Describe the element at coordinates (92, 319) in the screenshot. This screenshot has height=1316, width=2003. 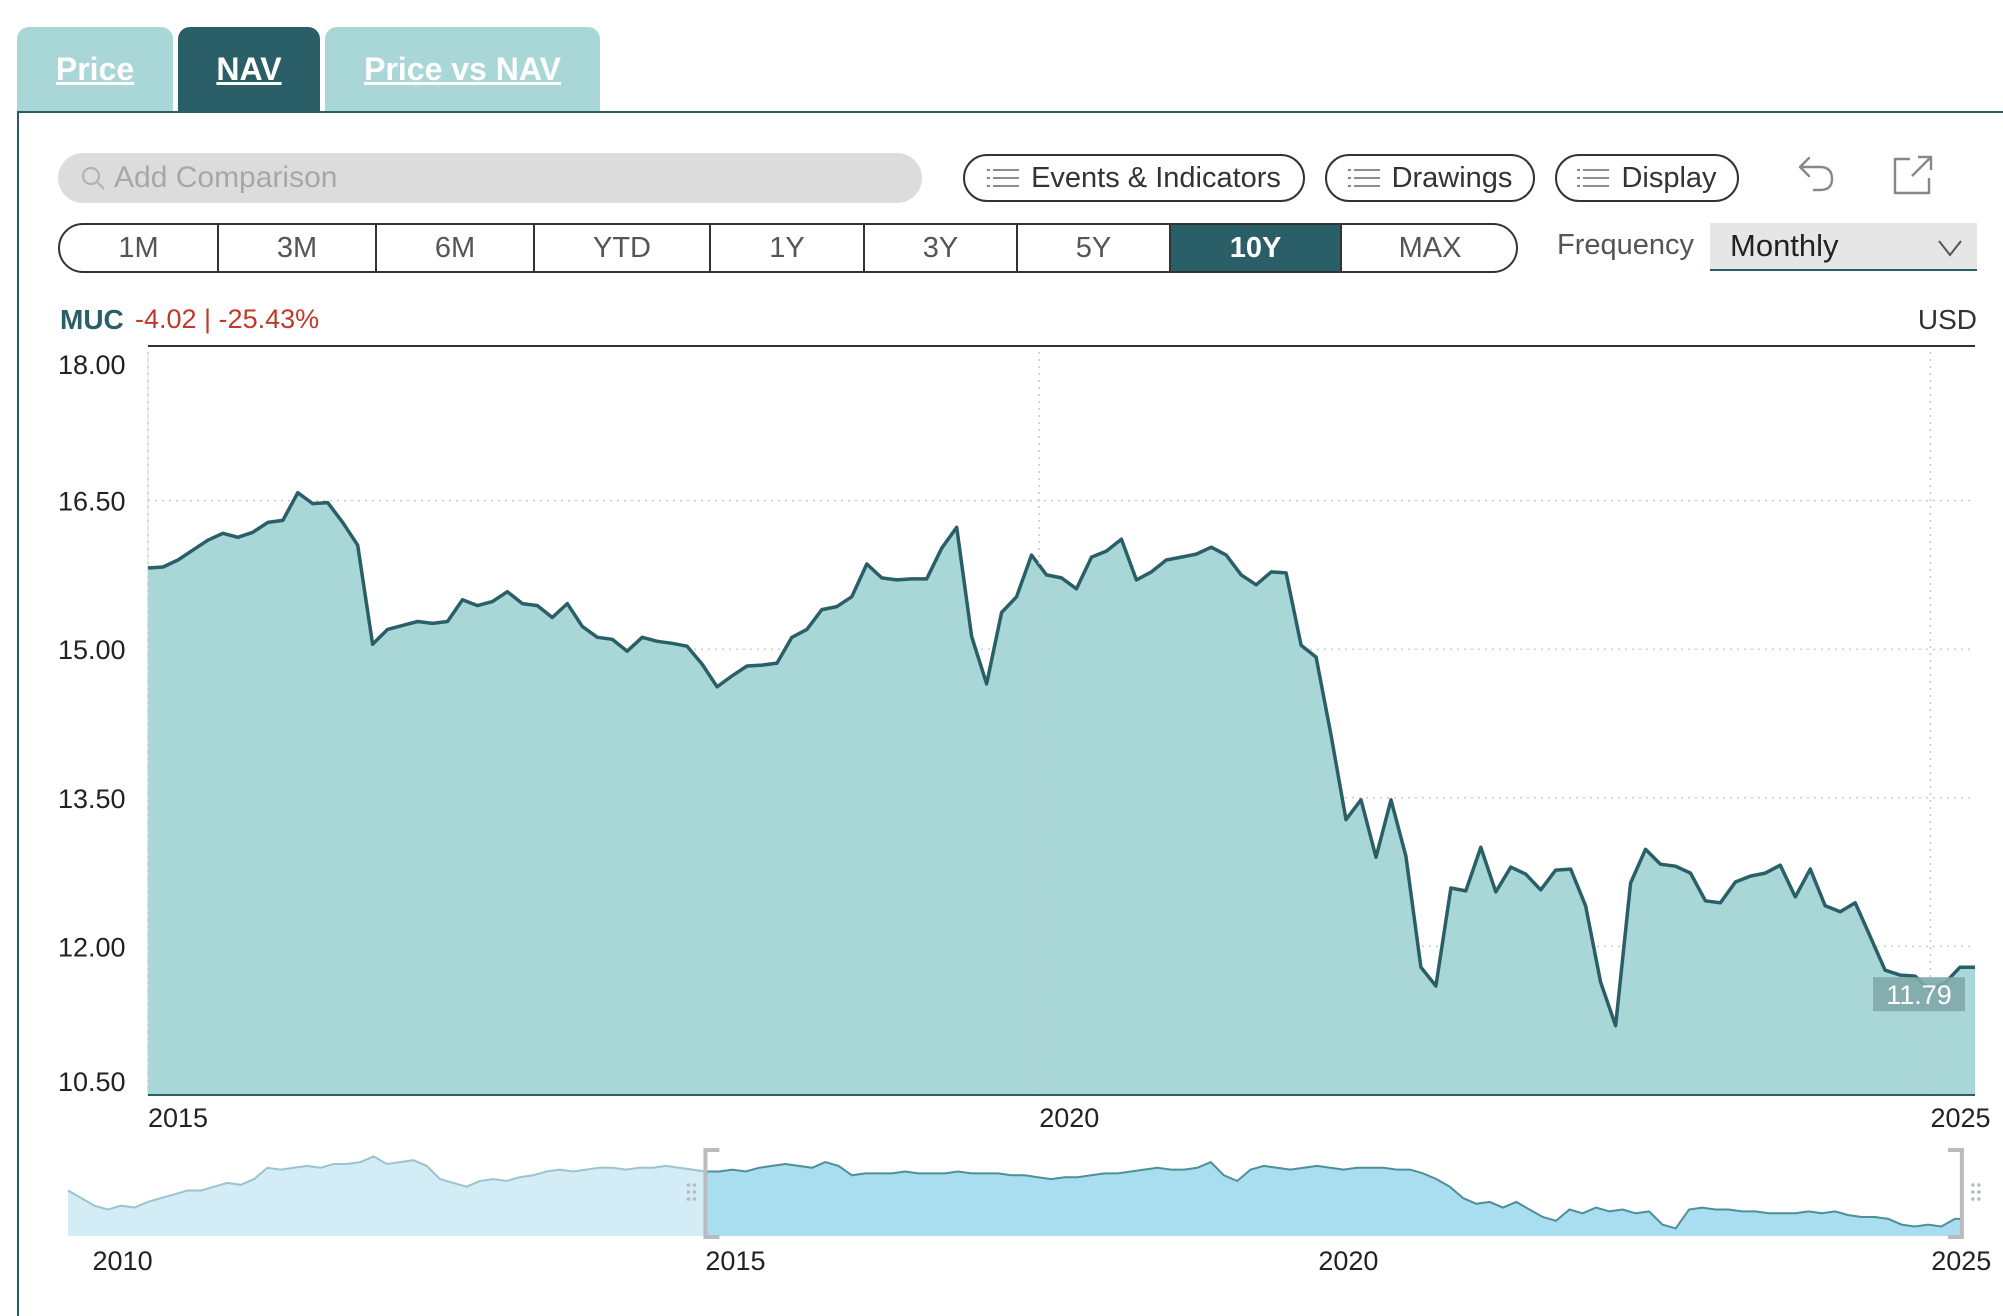
I see `ticker-symbol: MUC` at that location.